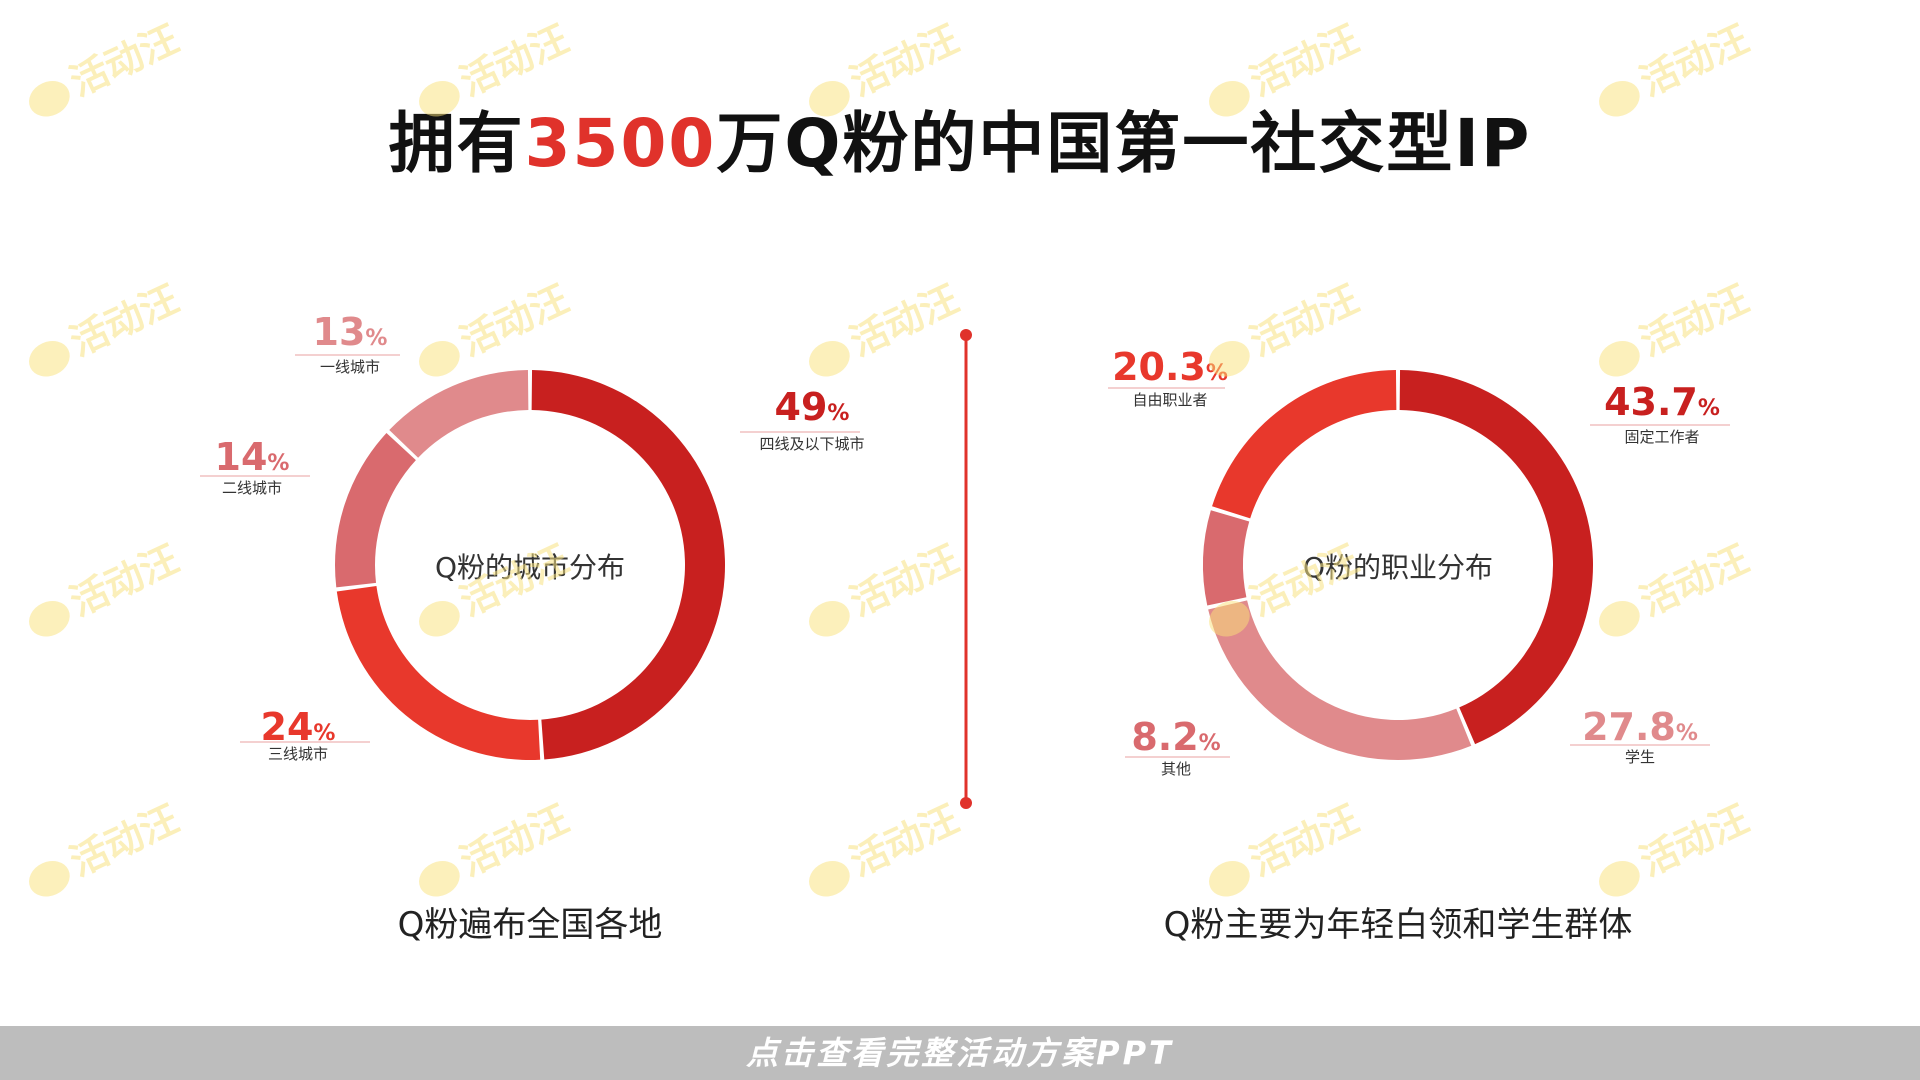 Image resolution: width=1920 pixels, height=1080 pixels. What do you see at coordinates (530, 925) in the screenshot?
I see `chart-caption-left: Q粉遍布全国各地` at bounding box center [530, 925].